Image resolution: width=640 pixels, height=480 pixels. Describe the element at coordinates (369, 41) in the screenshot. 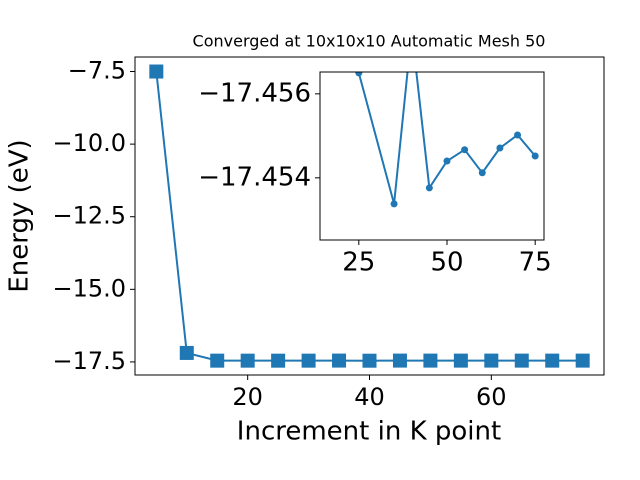

I see `chart-title: Converged at 10x10x10 Automatic Mesh 50` at that location.